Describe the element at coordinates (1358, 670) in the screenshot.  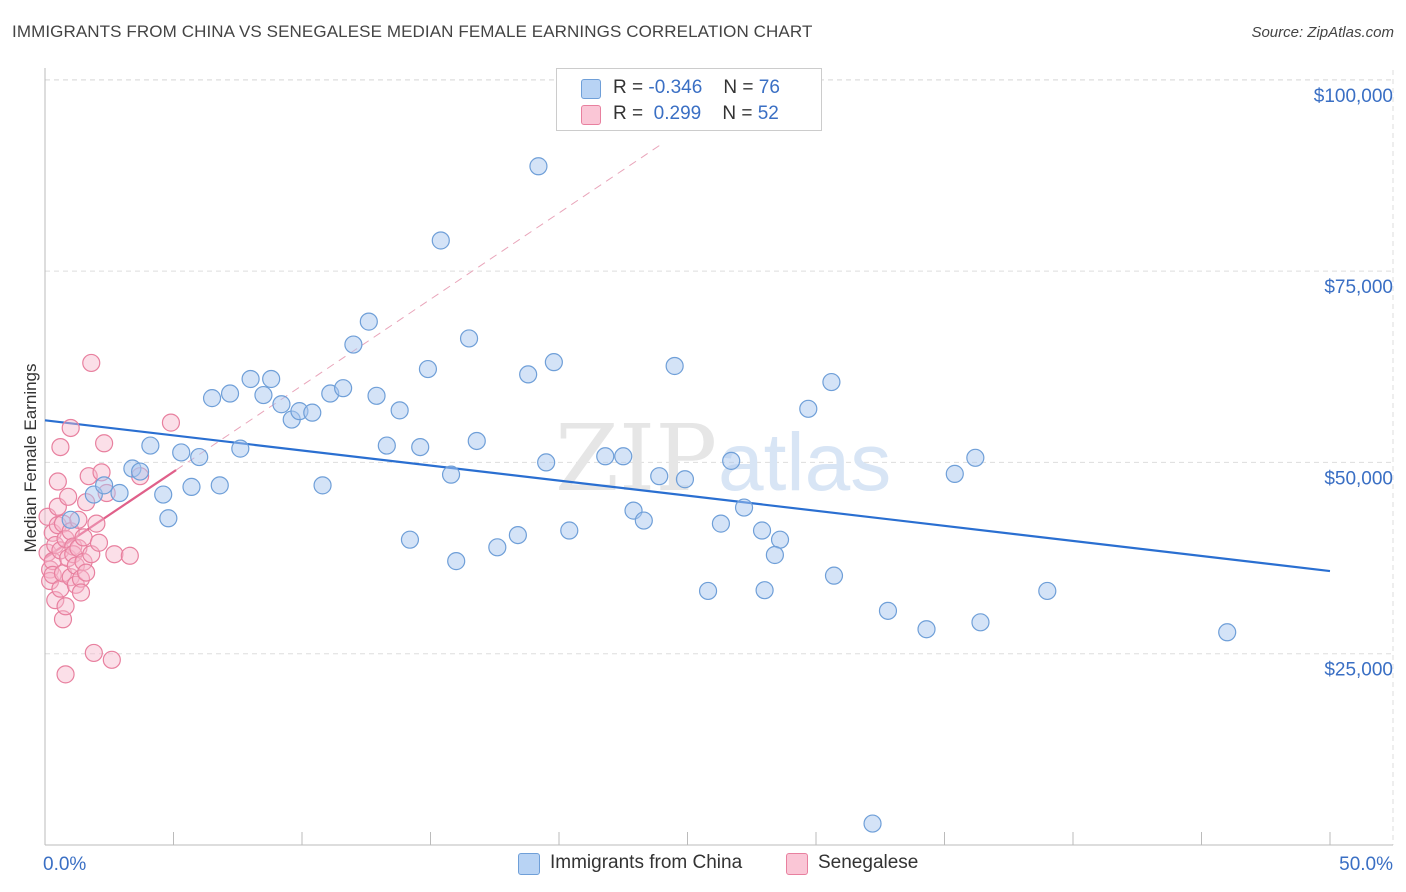
I see `y-tick-label: $25,000` at that location.